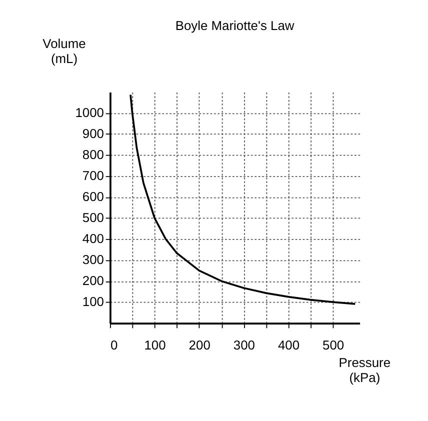 The width and height of the screenshot is (428, 421). I want to click on y-tick-label: 400, so click(93, 238).